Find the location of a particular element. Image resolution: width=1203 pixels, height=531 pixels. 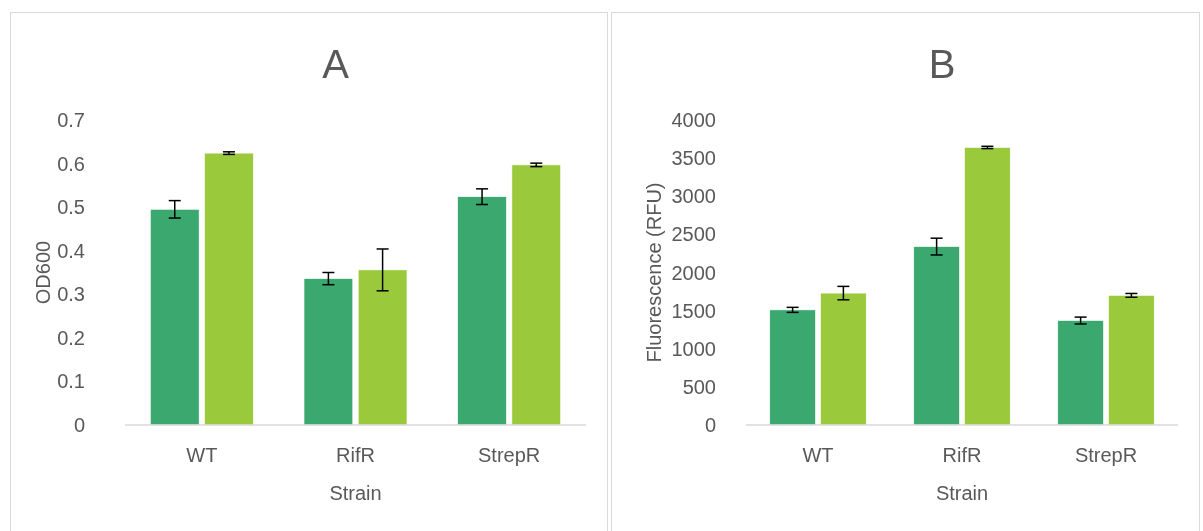

y-tick-label: 0.3 is located at coordinates (71, 294).